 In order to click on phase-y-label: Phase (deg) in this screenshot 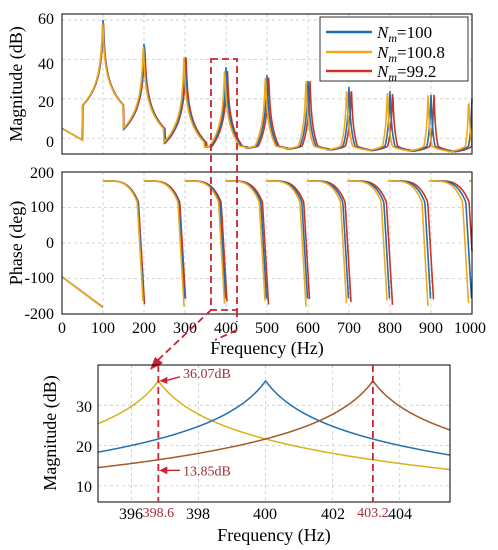, I will do `click(16, 243)`.